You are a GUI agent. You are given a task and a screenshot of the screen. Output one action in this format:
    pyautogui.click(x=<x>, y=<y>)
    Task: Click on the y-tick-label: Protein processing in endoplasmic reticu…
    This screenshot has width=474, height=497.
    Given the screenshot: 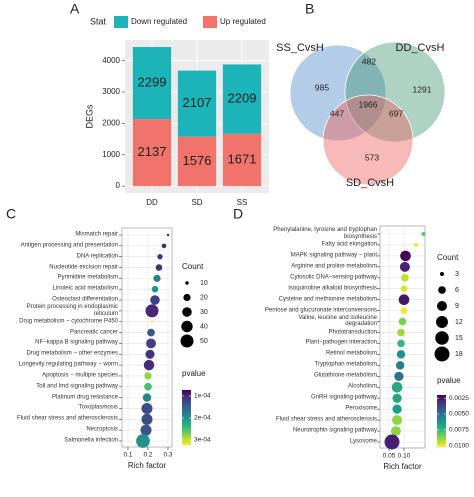 What is the action you would take?
    pyautogui.click(x=72, y=310)
    